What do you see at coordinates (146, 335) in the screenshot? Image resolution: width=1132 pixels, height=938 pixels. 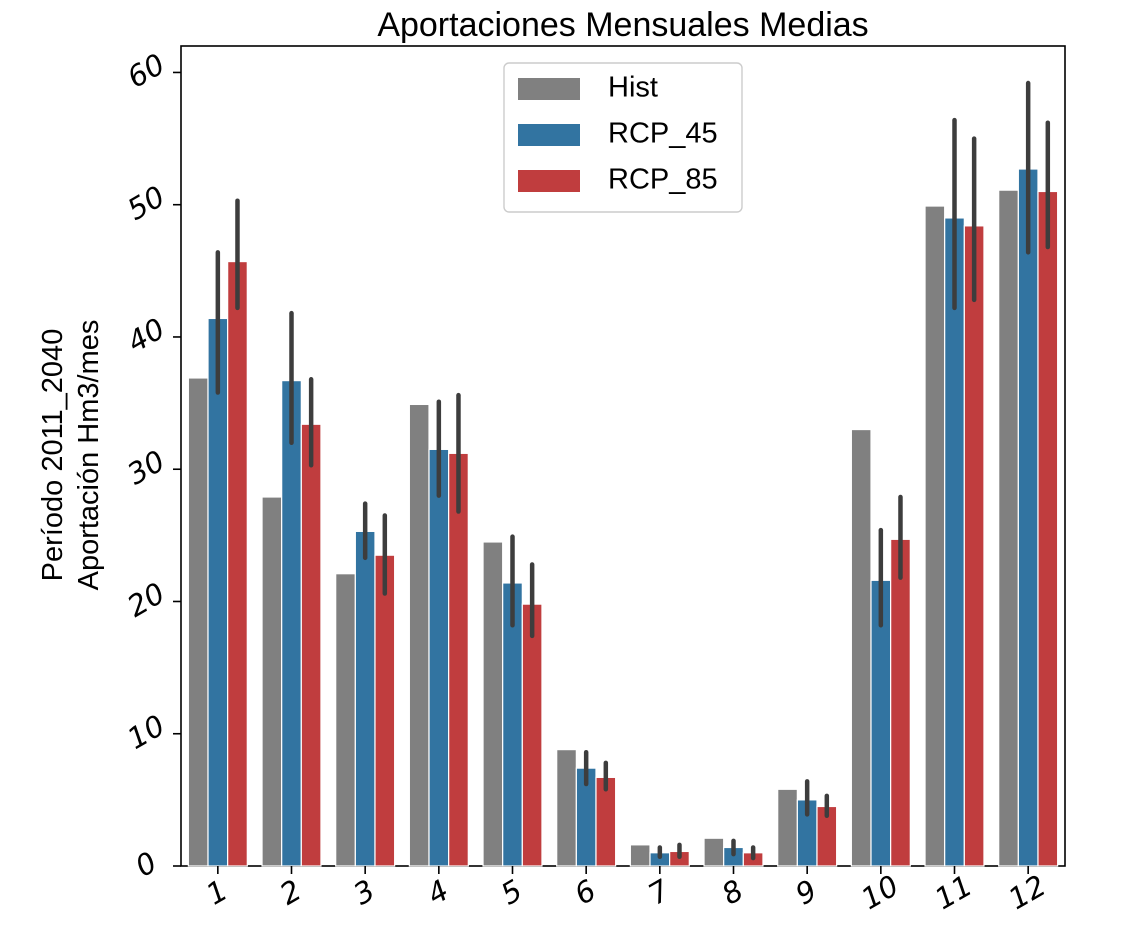 I see `y-tick-label: 40` at bounding box center [146, 335].